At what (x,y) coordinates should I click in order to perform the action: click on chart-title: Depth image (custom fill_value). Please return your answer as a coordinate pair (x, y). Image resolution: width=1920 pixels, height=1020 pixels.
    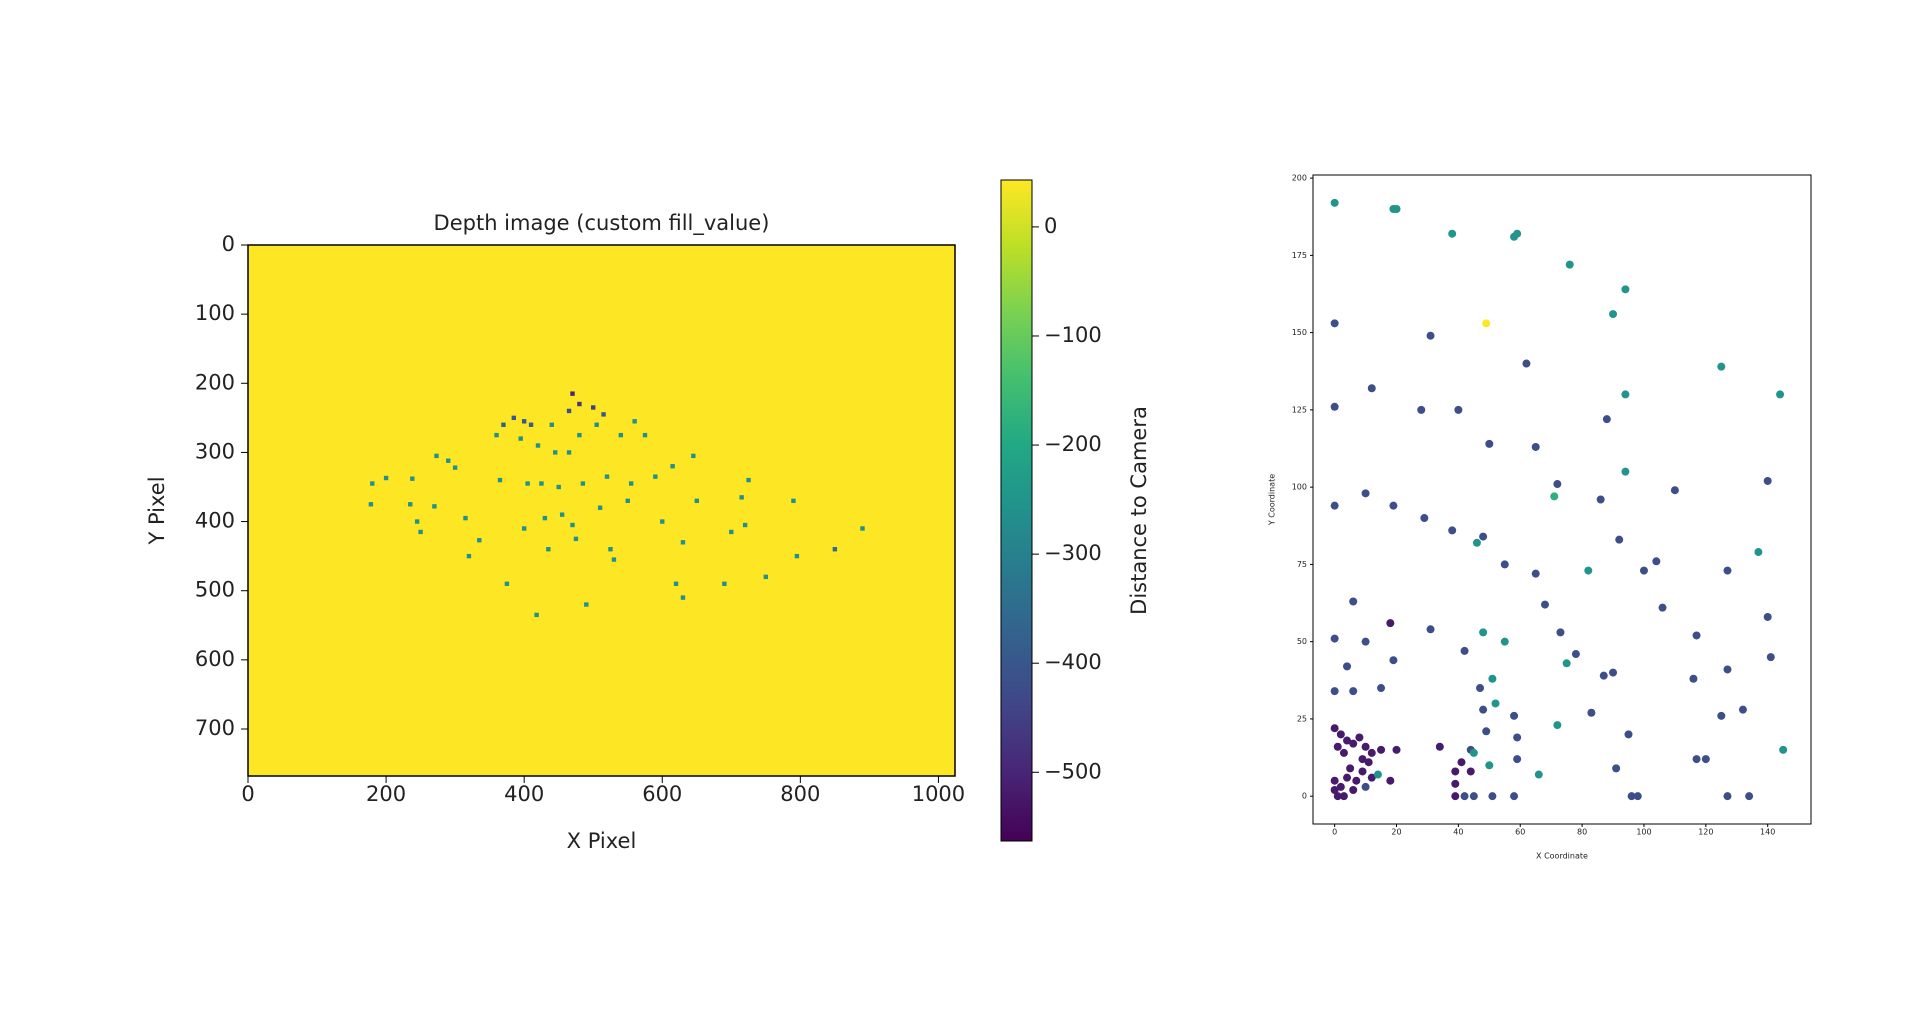
    Looking at the image, I should click on (602, 223).